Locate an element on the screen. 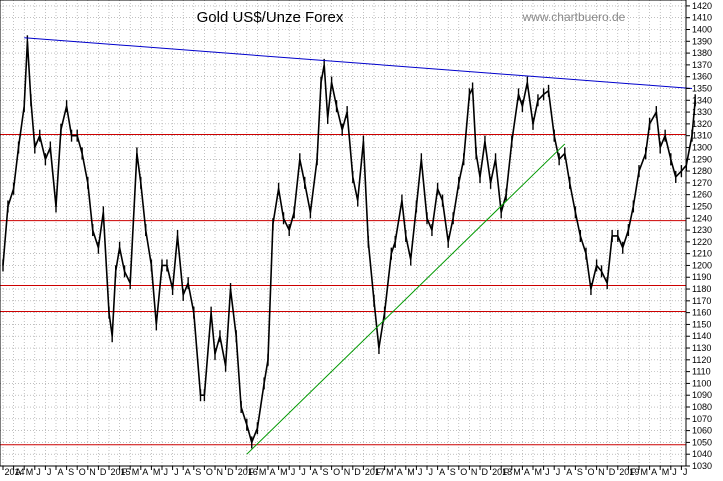 This screenshot has width=723, height=481. y-tick-label: 1090 is located at coordinates (702, 395).